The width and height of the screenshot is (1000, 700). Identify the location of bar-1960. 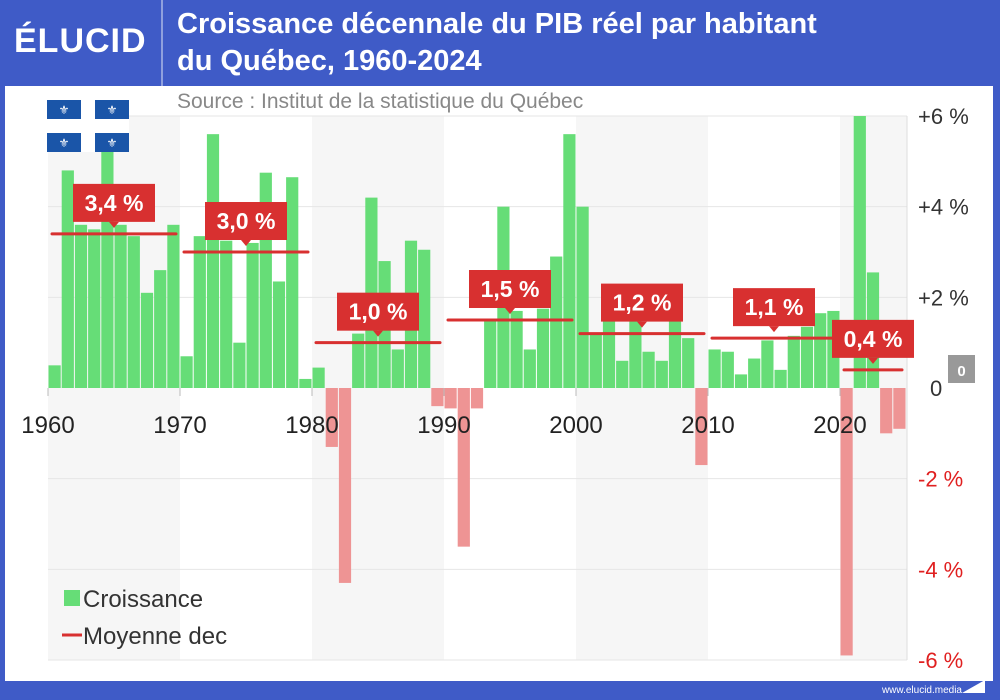
(54, 376).